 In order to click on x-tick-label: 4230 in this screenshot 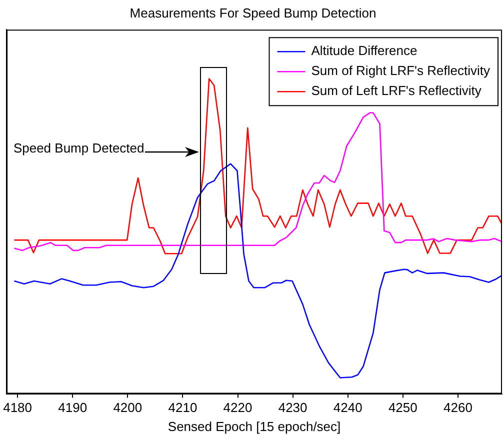, I will do `click(293, 408)`.